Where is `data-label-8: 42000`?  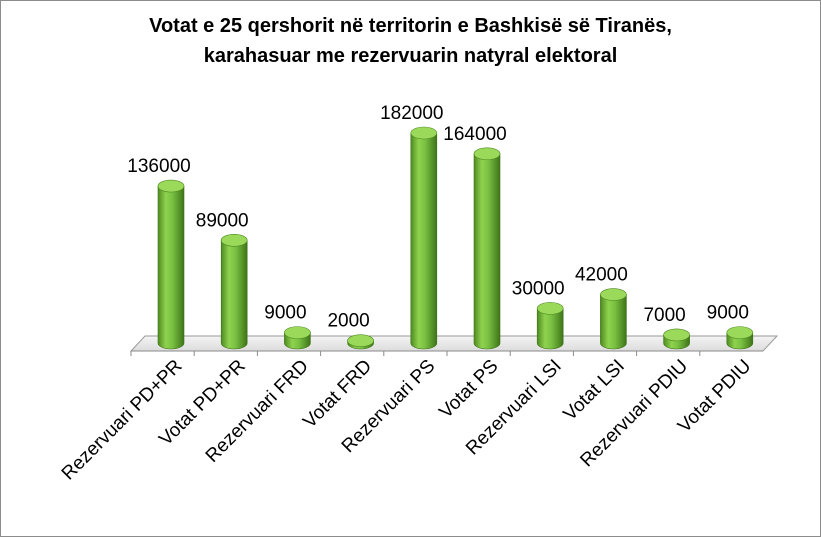
data-label-8: 42000 is located at coordinates (601, 275).